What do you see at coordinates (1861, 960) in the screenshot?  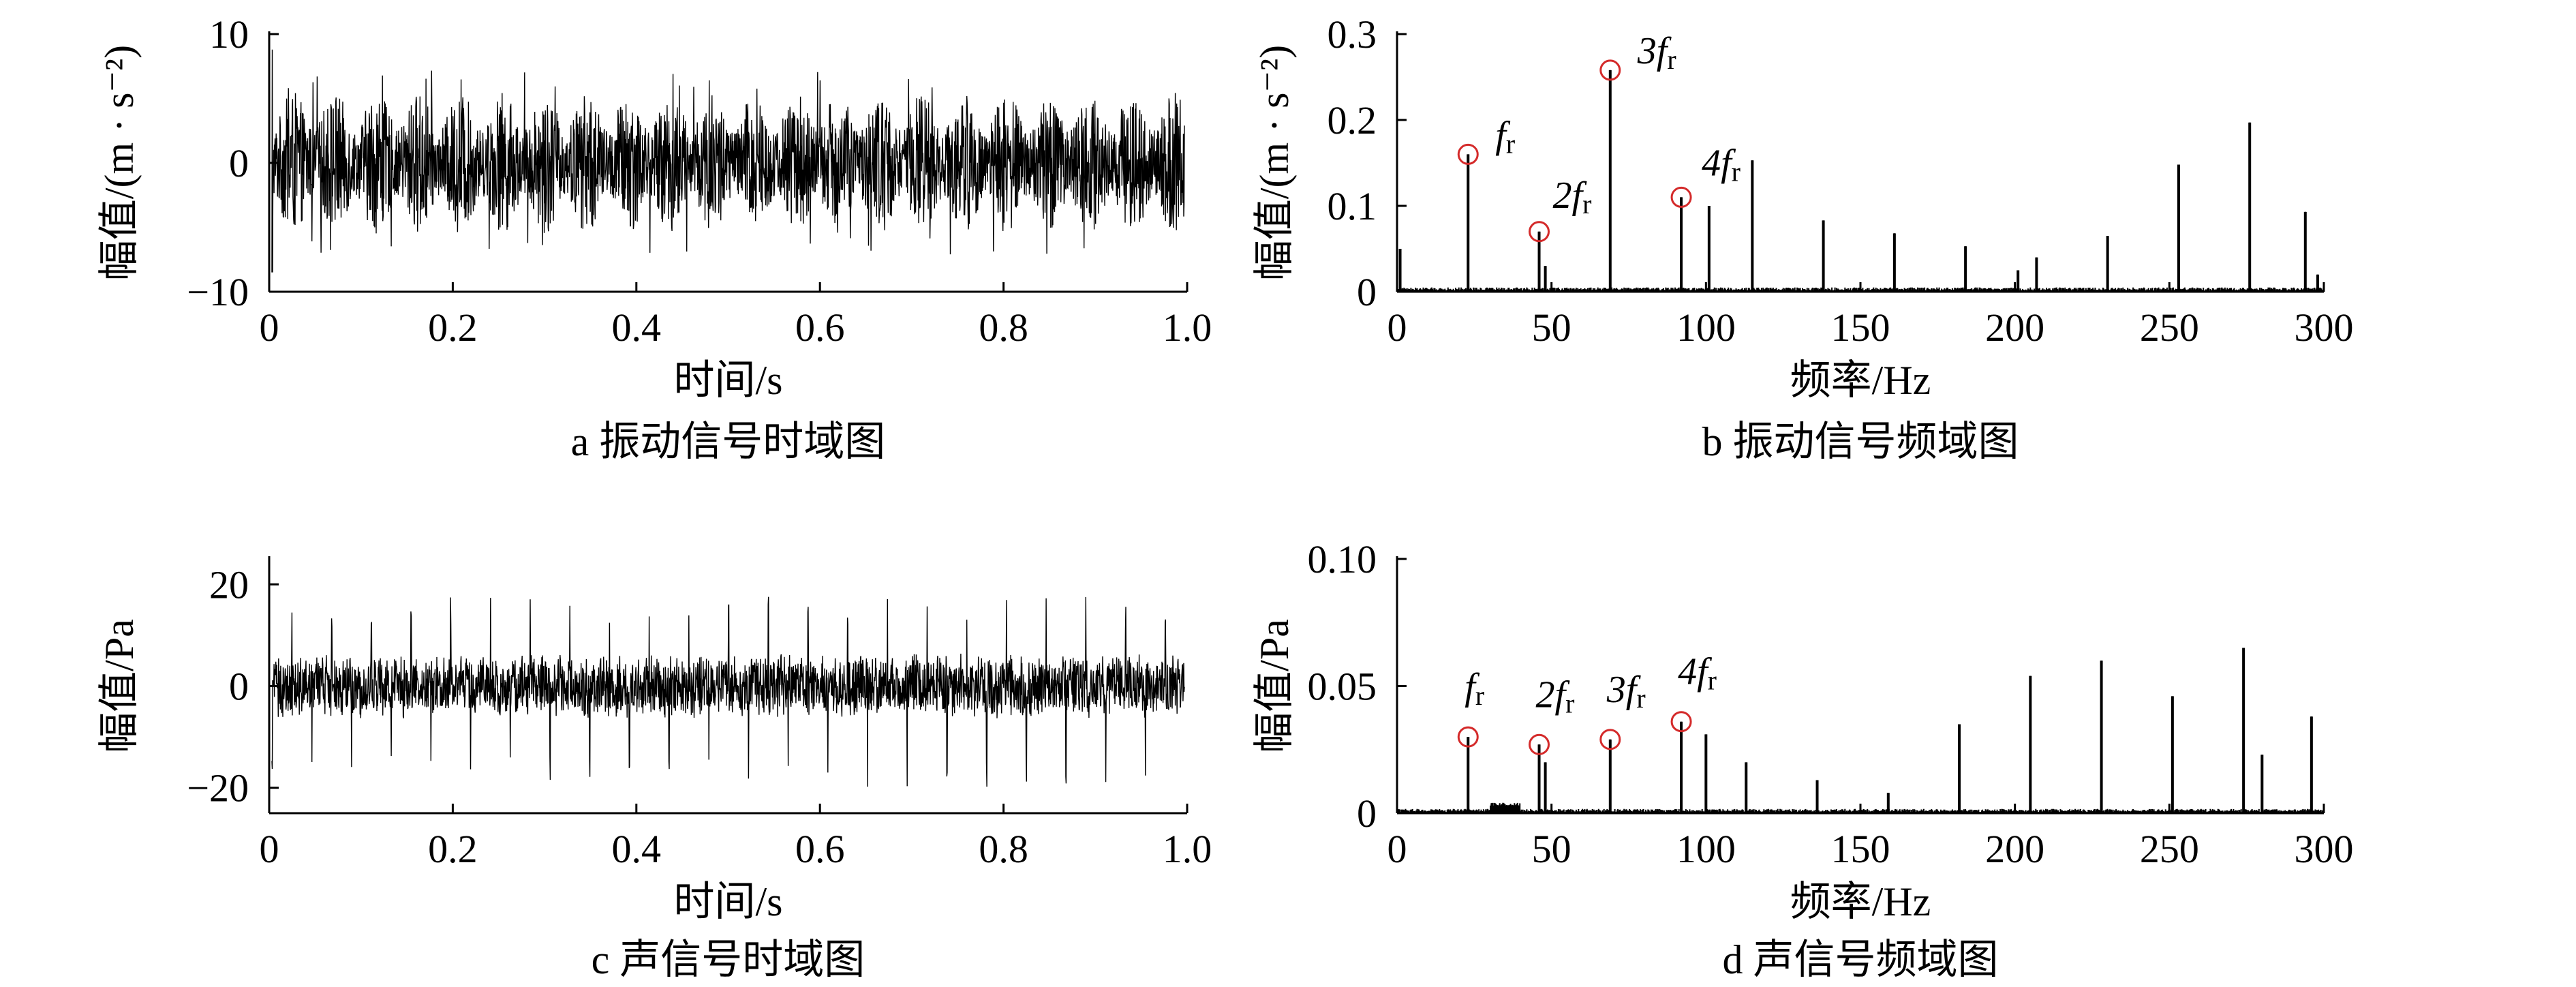 I see `panel-caption: d 声信号频域图` at bounding box center [1861, 960].